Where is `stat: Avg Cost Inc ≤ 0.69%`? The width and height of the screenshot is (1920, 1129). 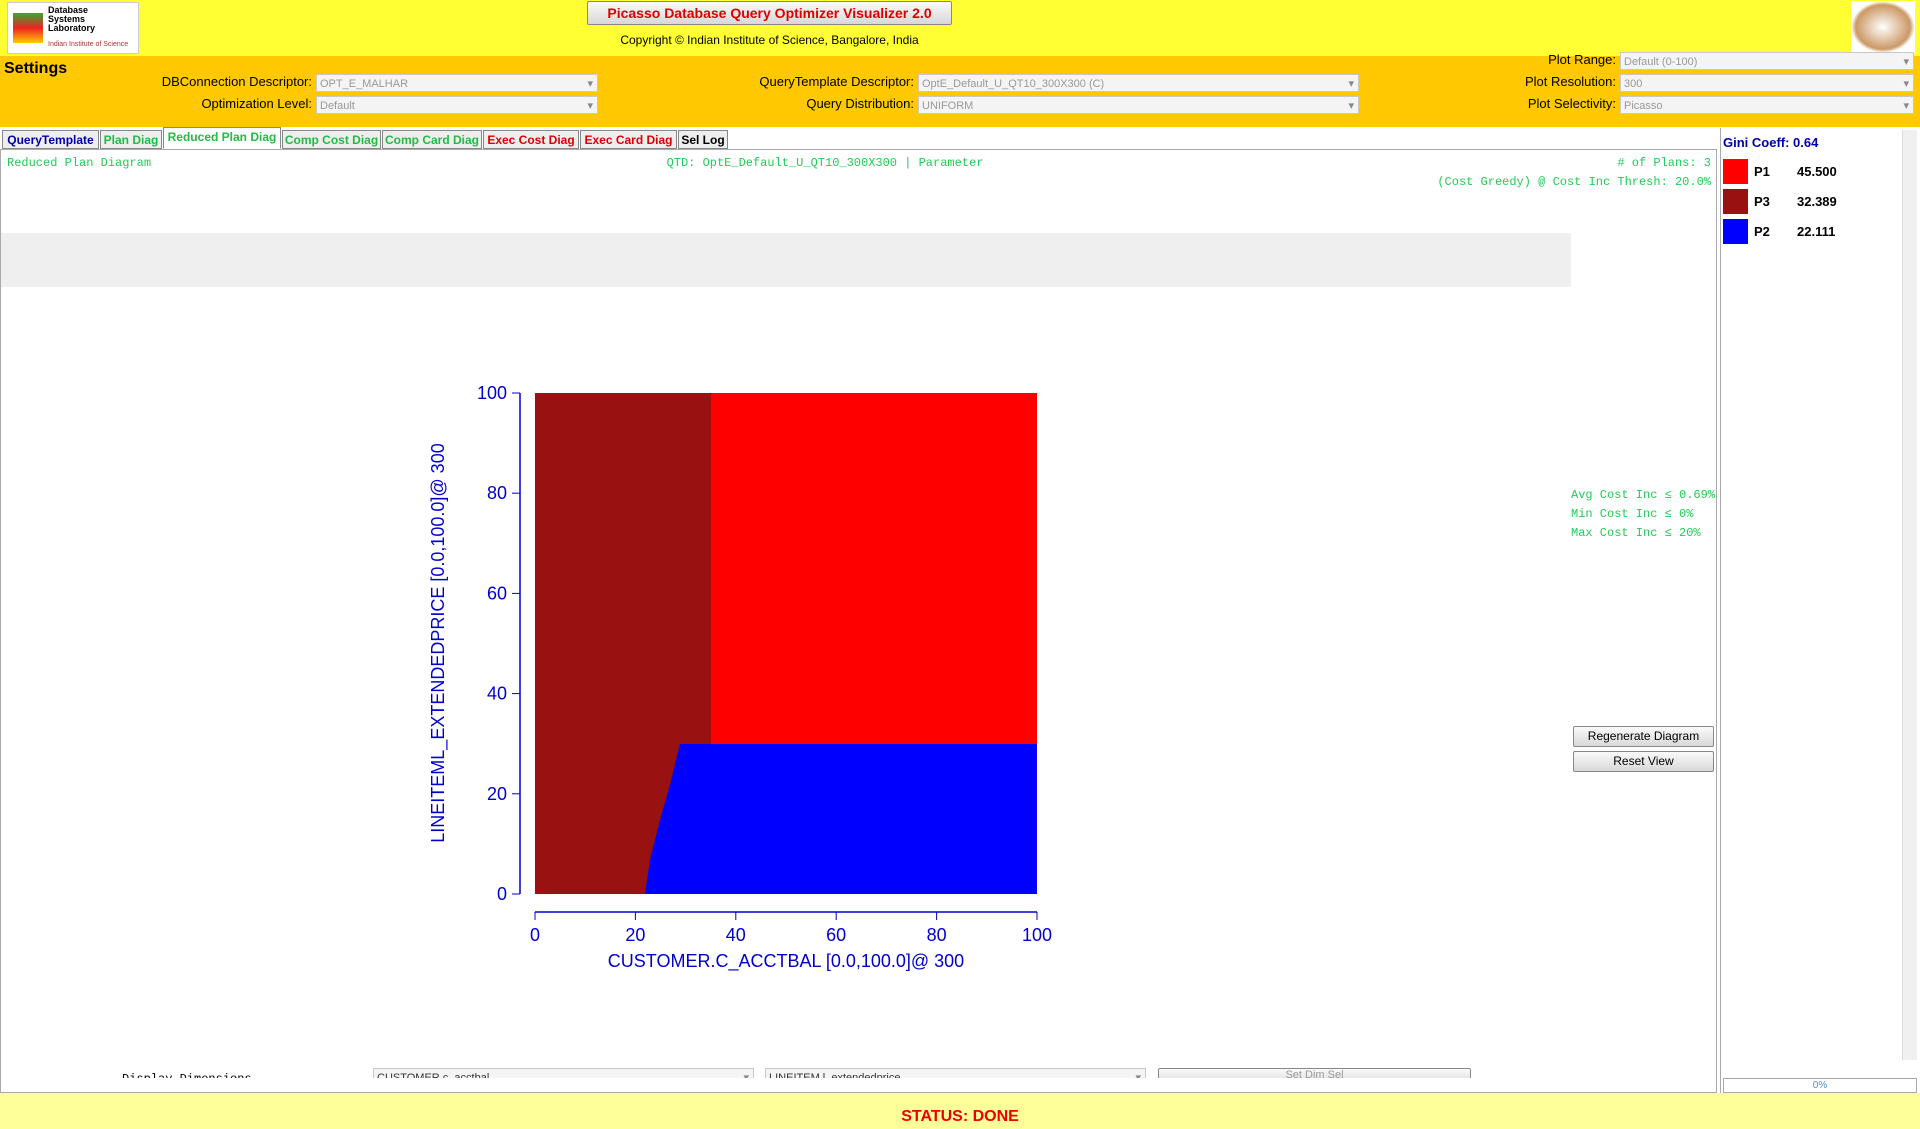
stat: Avg Cost Inc ≤ 0.69% is located at coordinates (1643, 495).